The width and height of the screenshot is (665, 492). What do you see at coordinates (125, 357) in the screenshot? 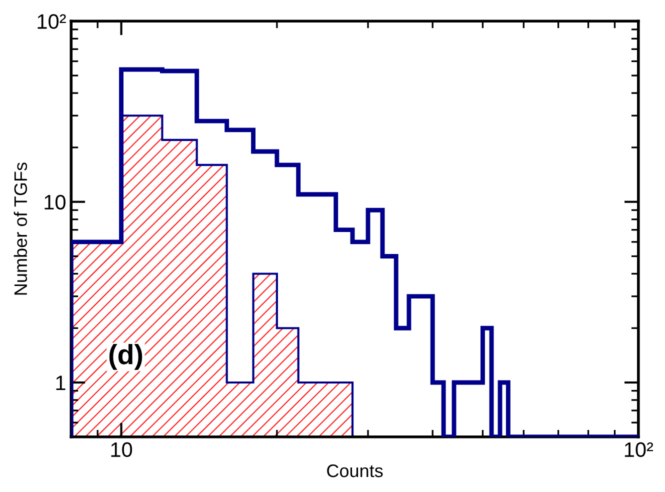
I see `annotation: (d)` at bounding box center [125, 357].